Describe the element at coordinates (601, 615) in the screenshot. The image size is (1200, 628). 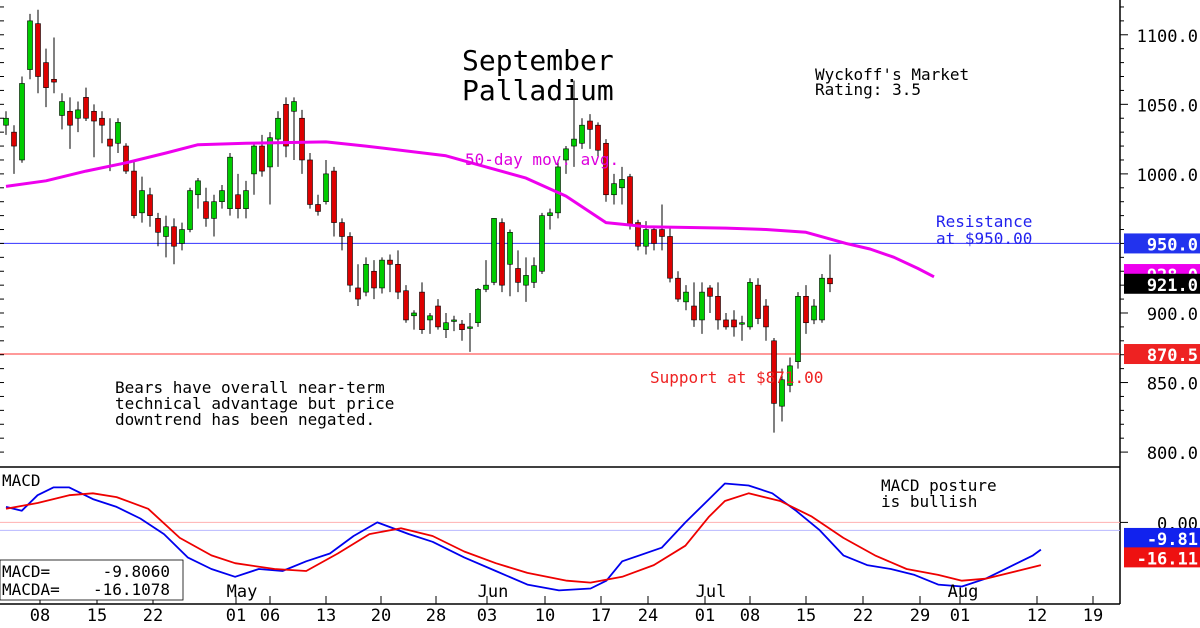
I see `x-tick-label: 17` at that location.